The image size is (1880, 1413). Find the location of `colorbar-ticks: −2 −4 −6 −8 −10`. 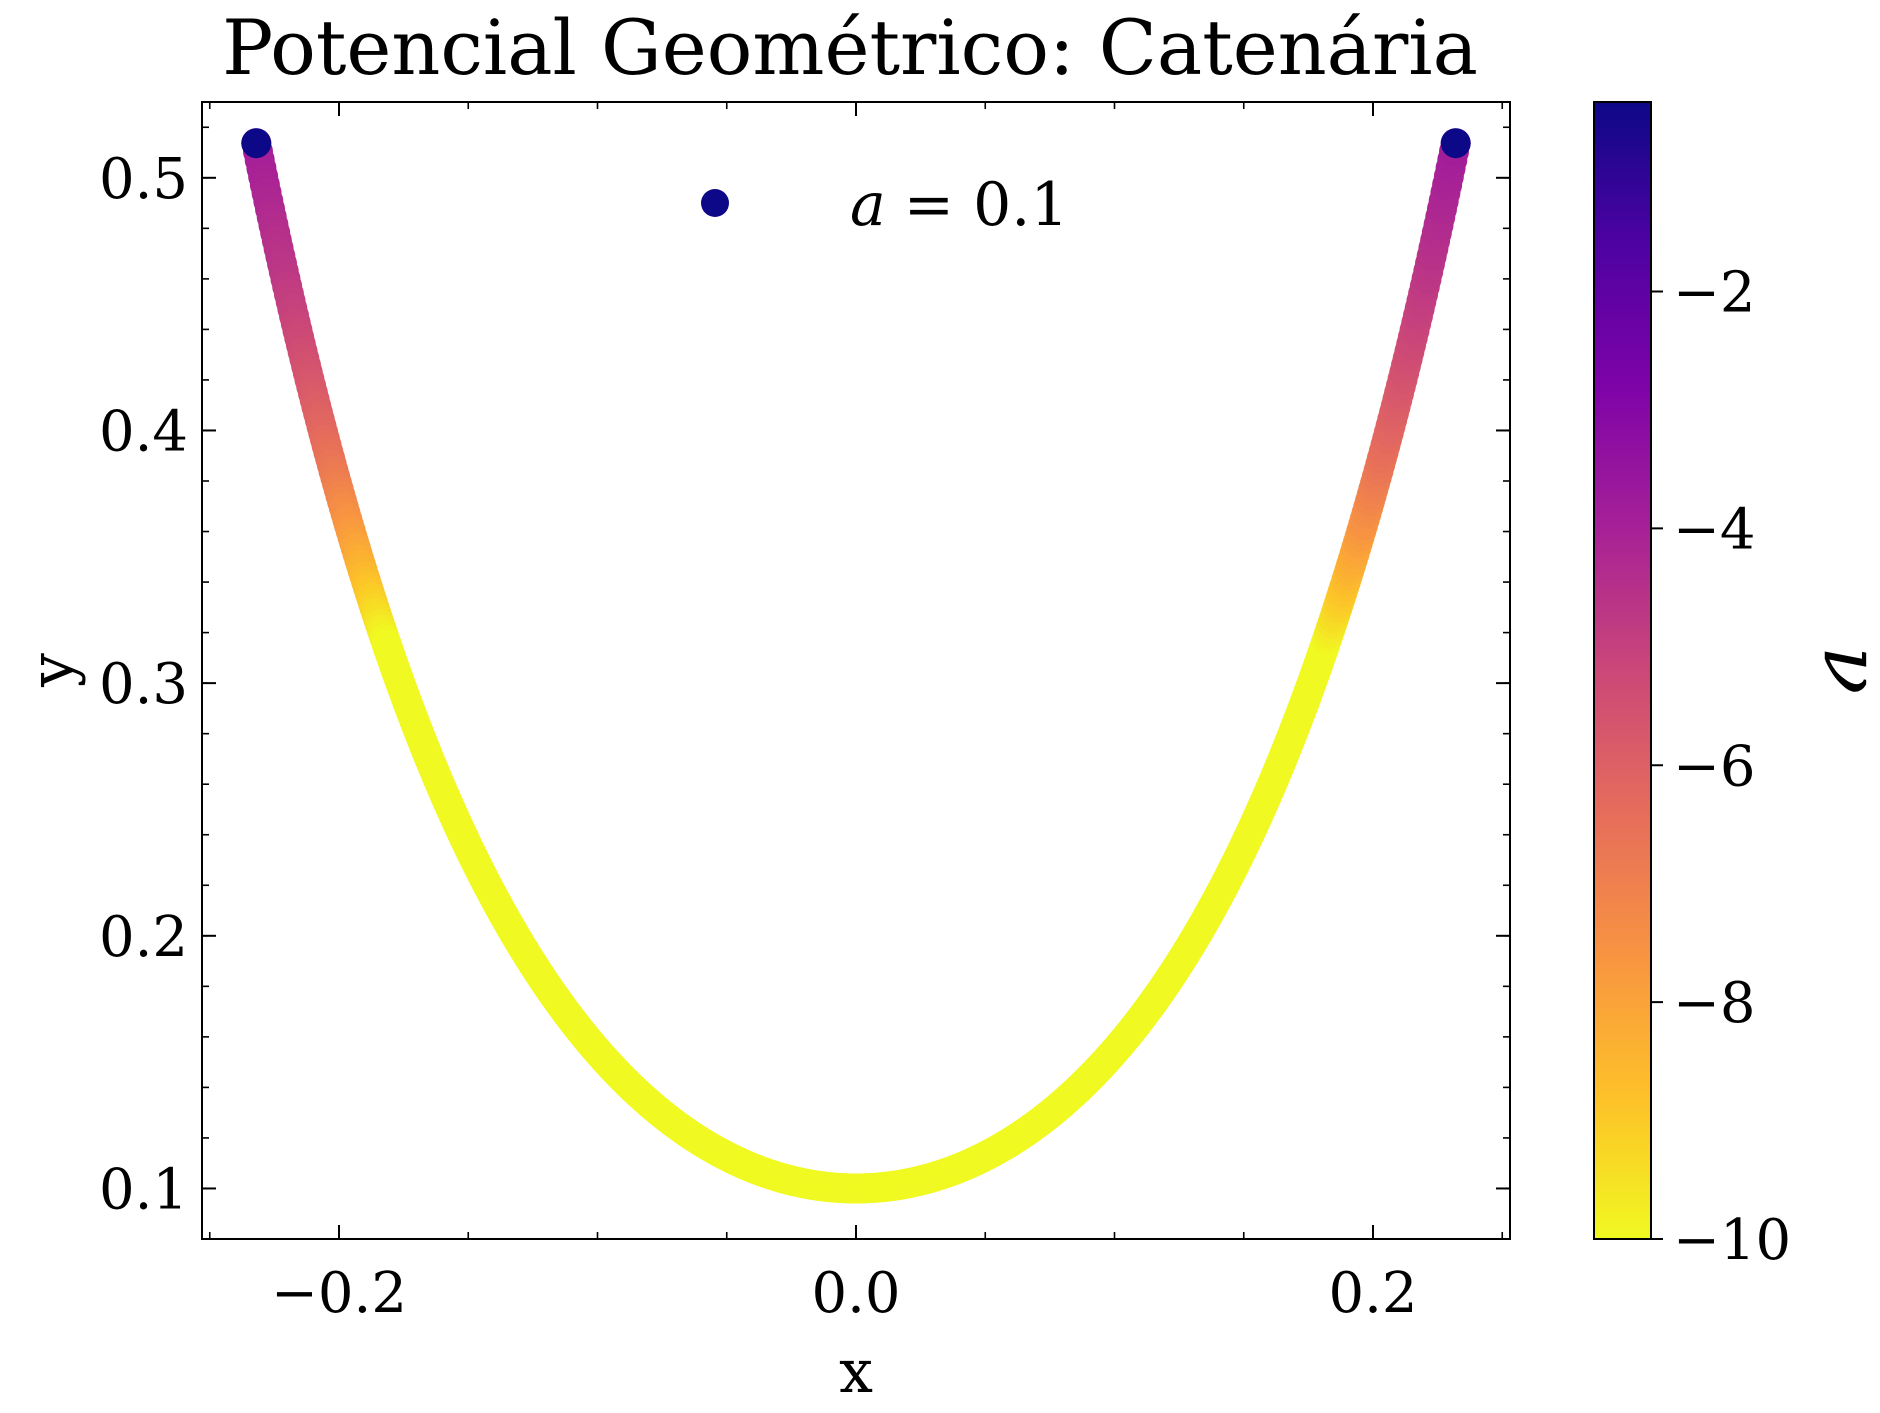

colorbar-ticks: −2 −4 −6 −8 −10 is located at coordinates (1721, 767).